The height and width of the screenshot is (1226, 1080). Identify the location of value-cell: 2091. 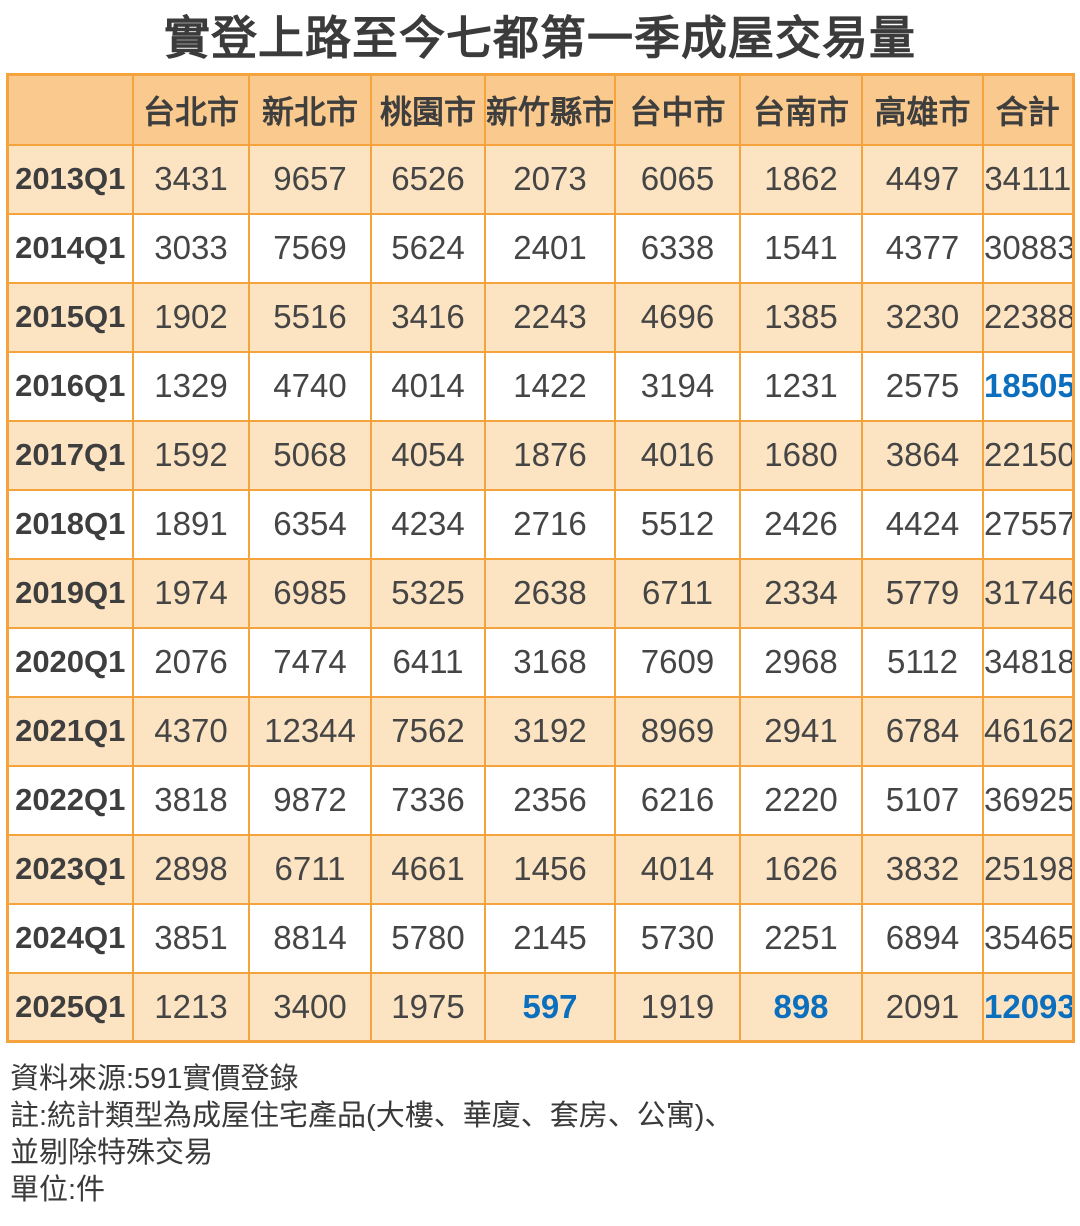
(922, 1007).